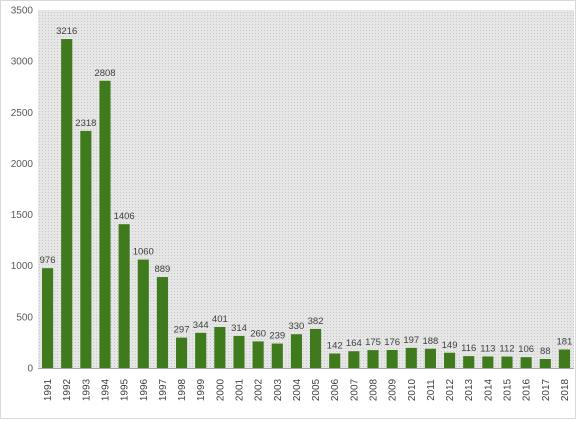 This screenshot has width=576, height=424. Describe the element at coordinates (316, 348) in the screenshot. I see `bar-2005` at that location.